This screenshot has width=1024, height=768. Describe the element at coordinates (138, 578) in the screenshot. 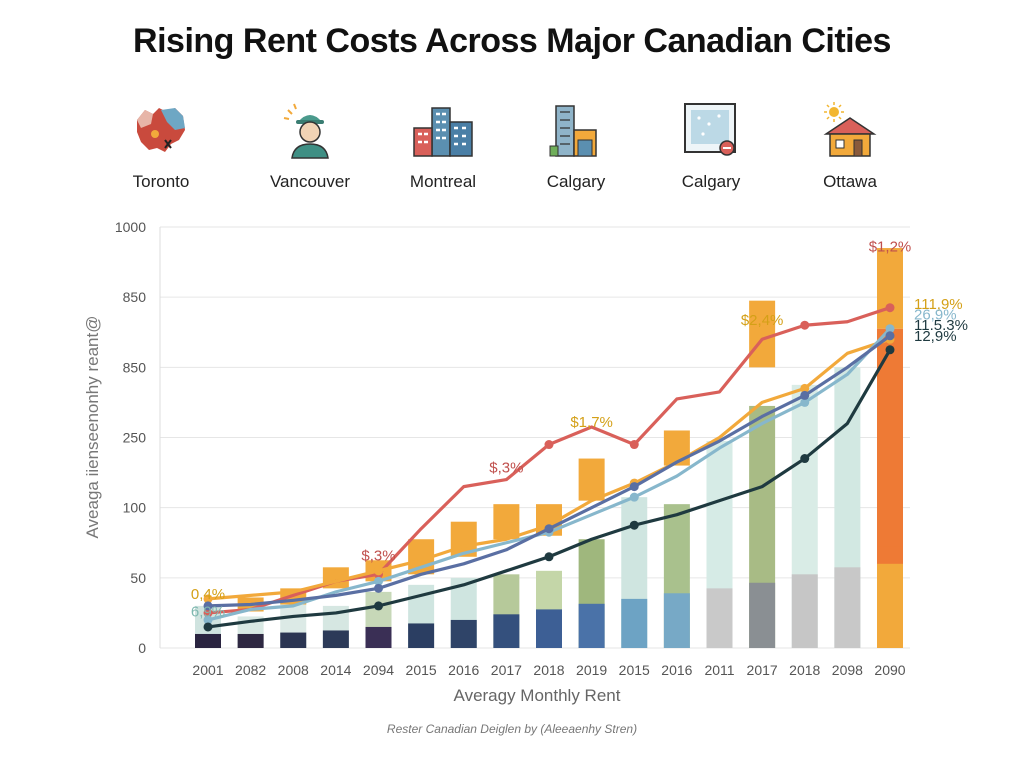

I see `y-tick-label: 50` at that location.